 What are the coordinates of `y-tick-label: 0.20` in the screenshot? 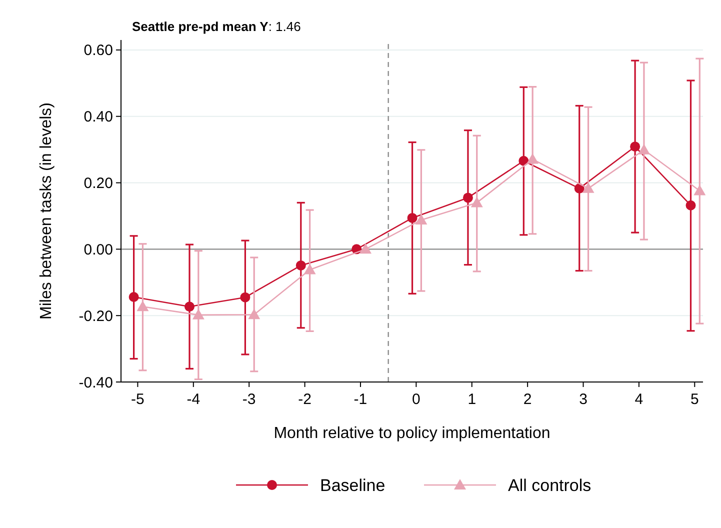 It's located at (98, 183).